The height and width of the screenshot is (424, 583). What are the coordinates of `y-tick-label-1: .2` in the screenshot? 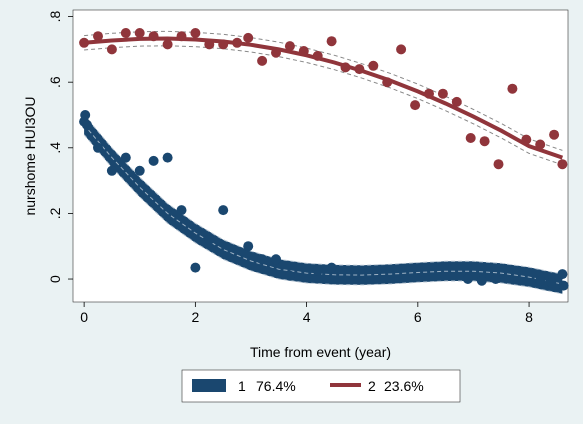 It's located at (55, 213).